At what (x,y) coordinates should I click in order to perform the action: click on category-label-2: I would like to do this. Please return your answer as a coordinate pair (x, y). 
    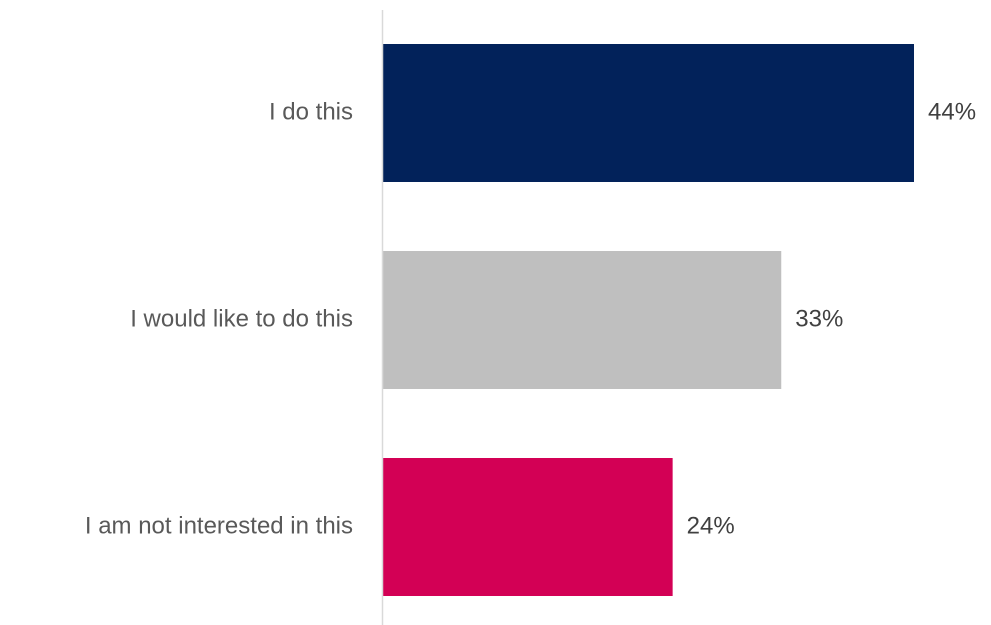
    Looking at the image, I should click on (241, 318).